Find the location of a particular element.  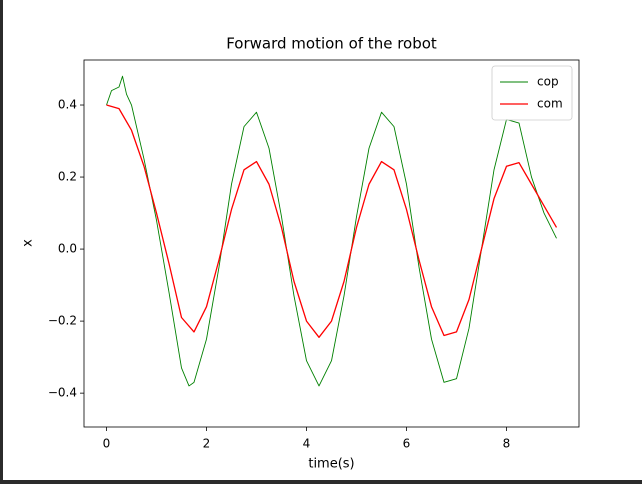

x-tick-label: 0 is located at coordinates (107, 444).